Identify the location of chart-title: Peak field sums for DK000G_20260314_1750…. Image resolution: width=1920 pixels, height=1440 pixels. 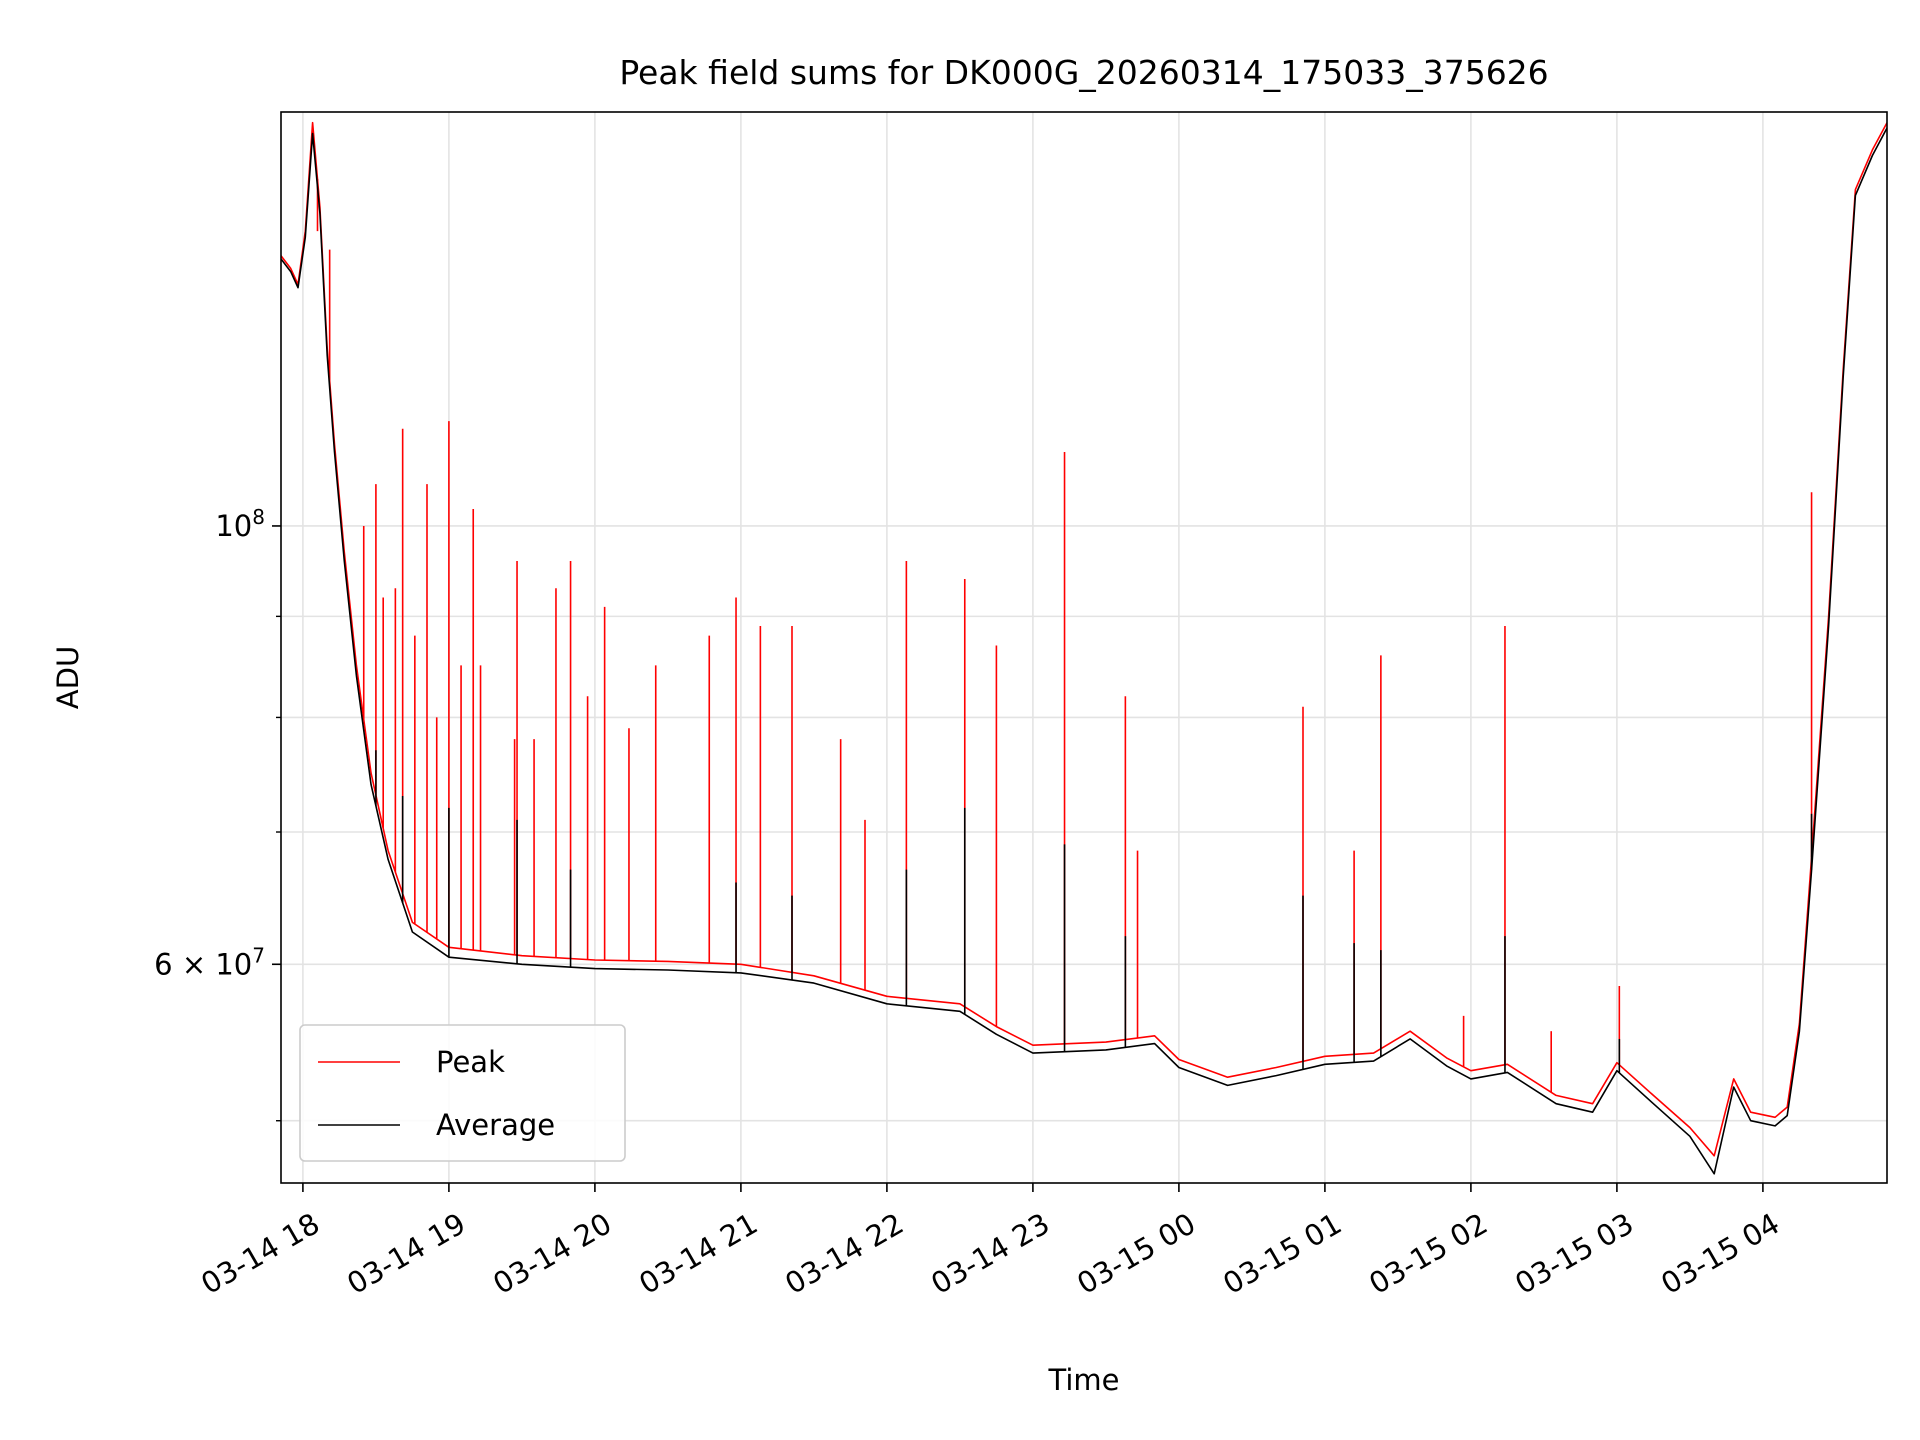
(1083, 72).